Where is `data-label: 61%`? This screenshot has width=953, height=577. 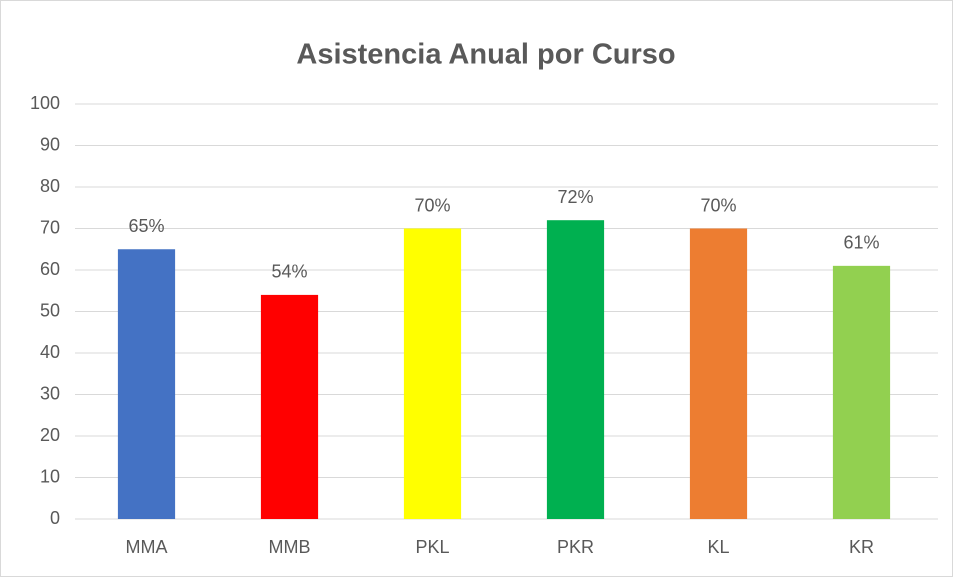 data-label: 61% is located at coordinates (861, 243).